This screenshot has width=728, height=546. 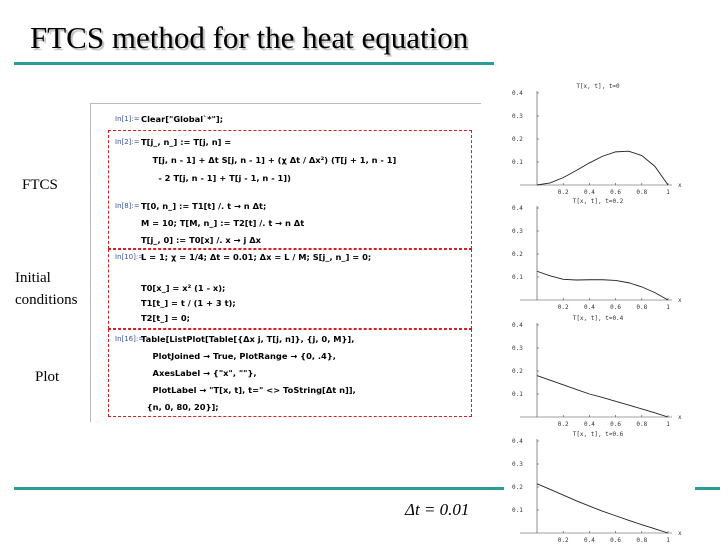 I want to click on slide-title: FTCS method for the heat equation, so click(x=249, y=37).